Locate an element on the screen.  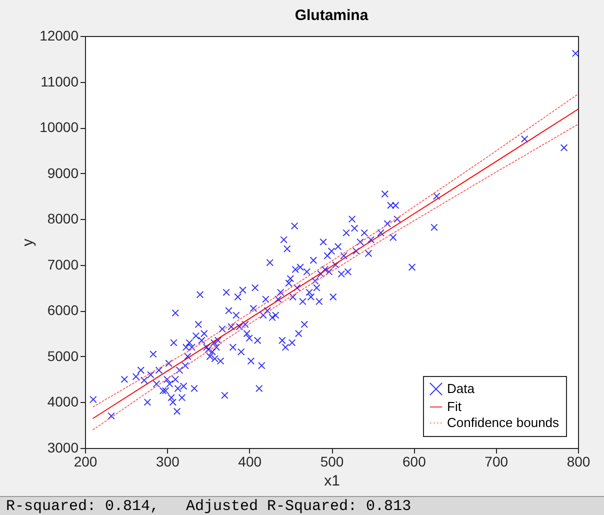
x-tick-label: 600 is located at coordinates (414, 462).